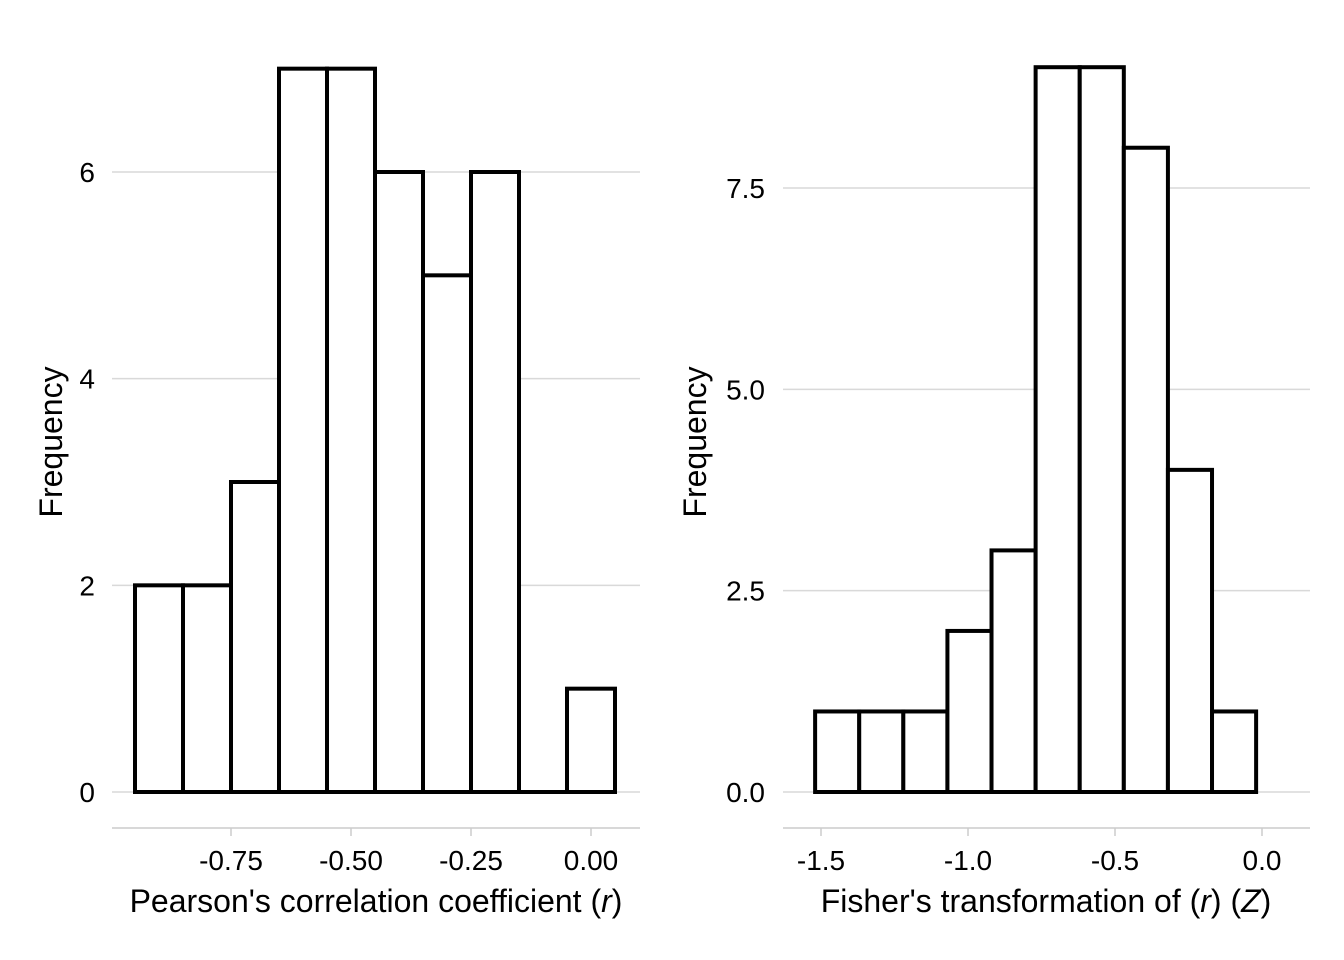 The width and height of the screenshot is (1344, 960). Describe the element at coordinates (87, 379) in the screenshot. I see `y-tick-label: 4` at that location.